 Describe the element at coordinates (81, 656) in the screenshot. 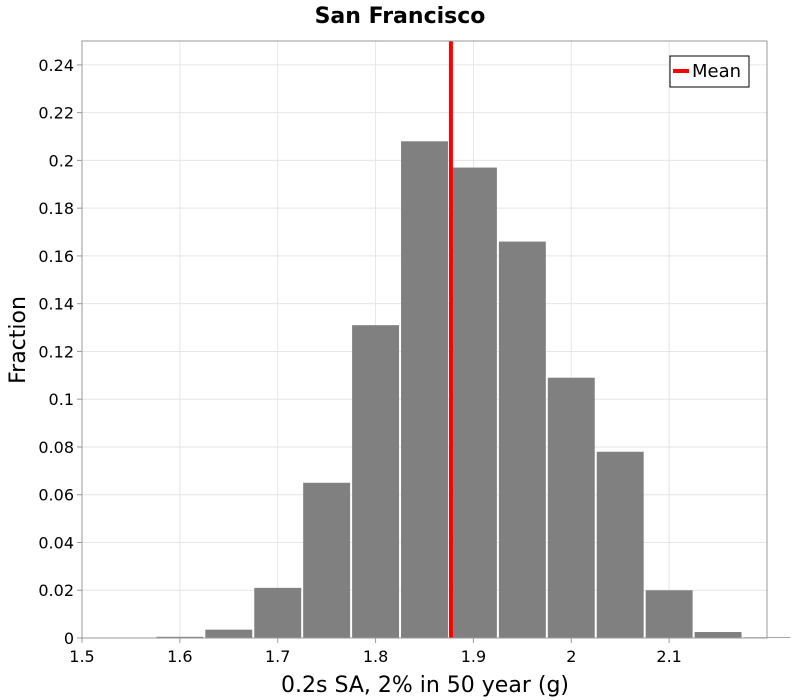

I see `x-tick-label: 1.5` at that location.